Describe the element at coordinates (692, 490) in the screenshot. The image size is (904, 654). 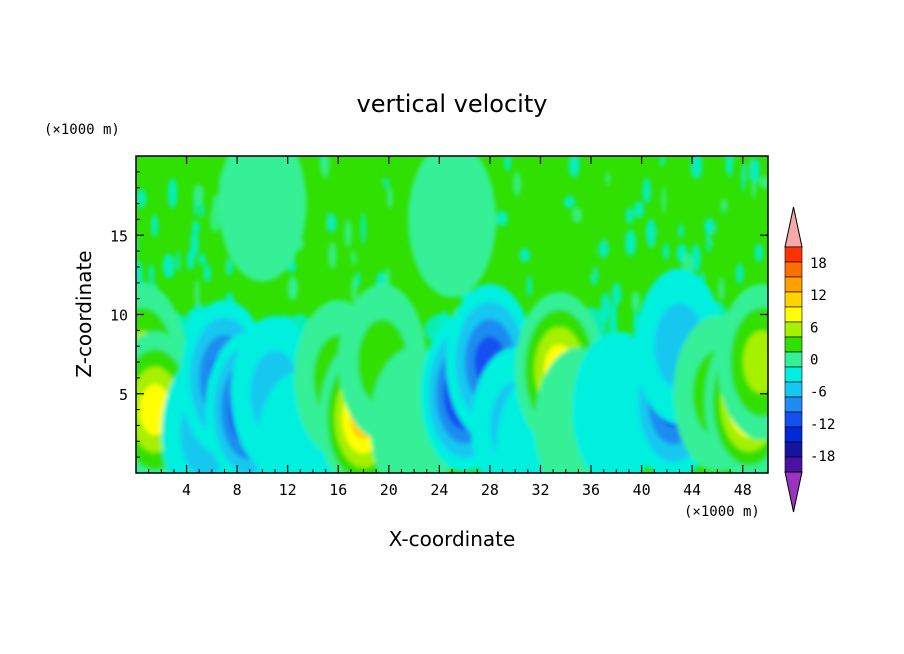
I see `x-tick-label: 44` at that location.